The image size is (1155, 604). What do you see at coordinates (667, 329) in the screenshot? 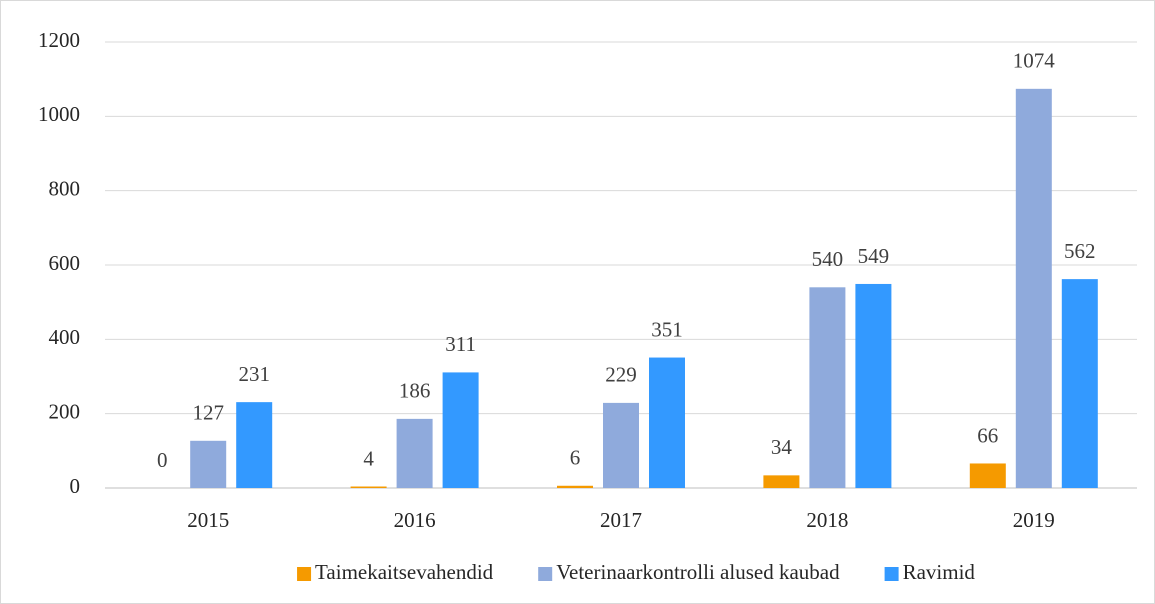
I see `data-label: 351` at bounding box center [667, 329].